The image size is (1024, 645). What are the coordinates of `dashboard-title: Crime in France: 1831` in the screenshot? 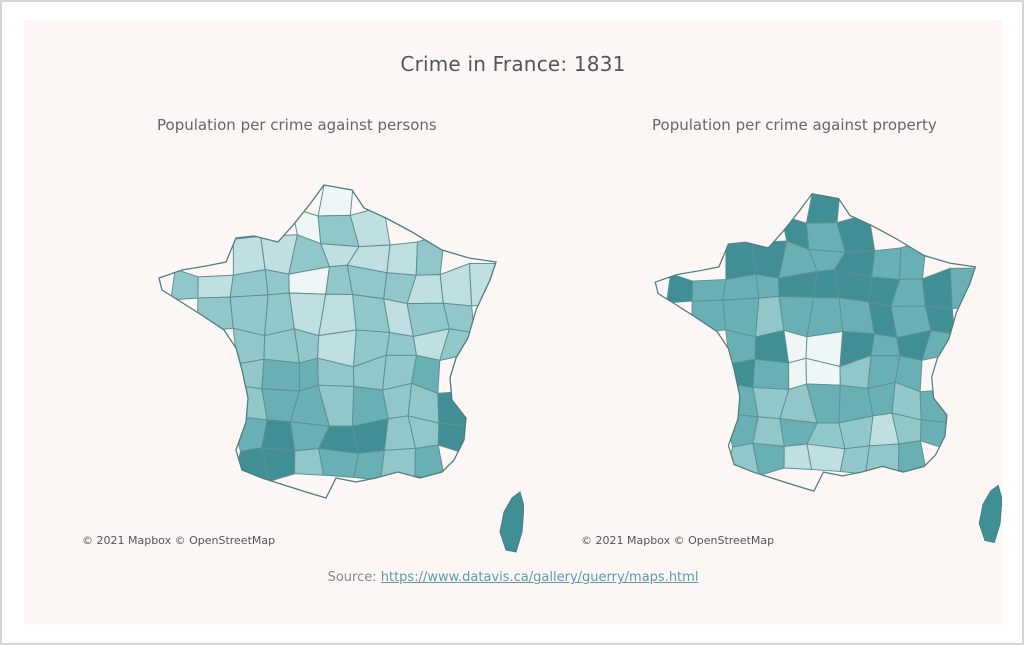 It's located at (513, 64).